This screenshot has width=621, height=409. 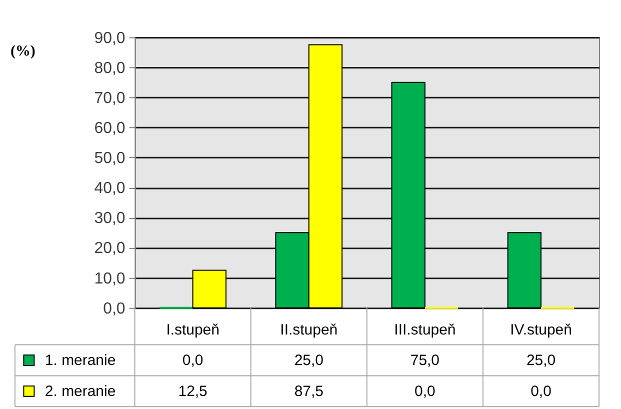 What do you see at coordinates (541, 329) in the screenshot?
I see `x-tick-label: IV.stupeň` at bounding box center [541, 329].